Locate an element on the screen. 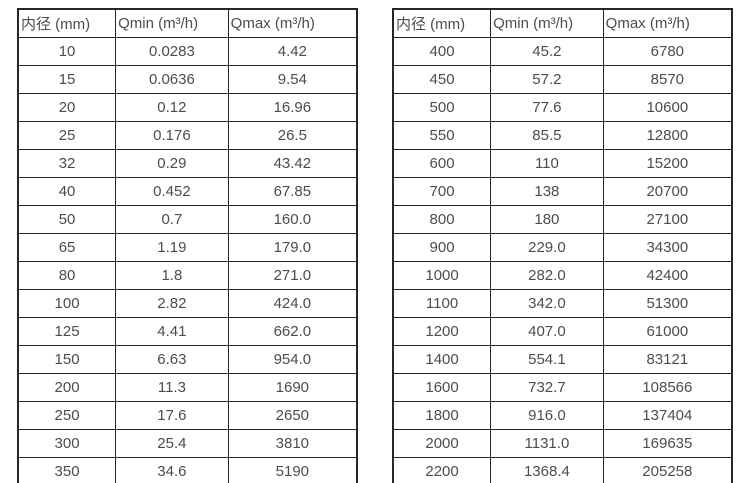 The width and height of the screenshot is (750, 483). cell: 800 is located at coordinates (442, 219).